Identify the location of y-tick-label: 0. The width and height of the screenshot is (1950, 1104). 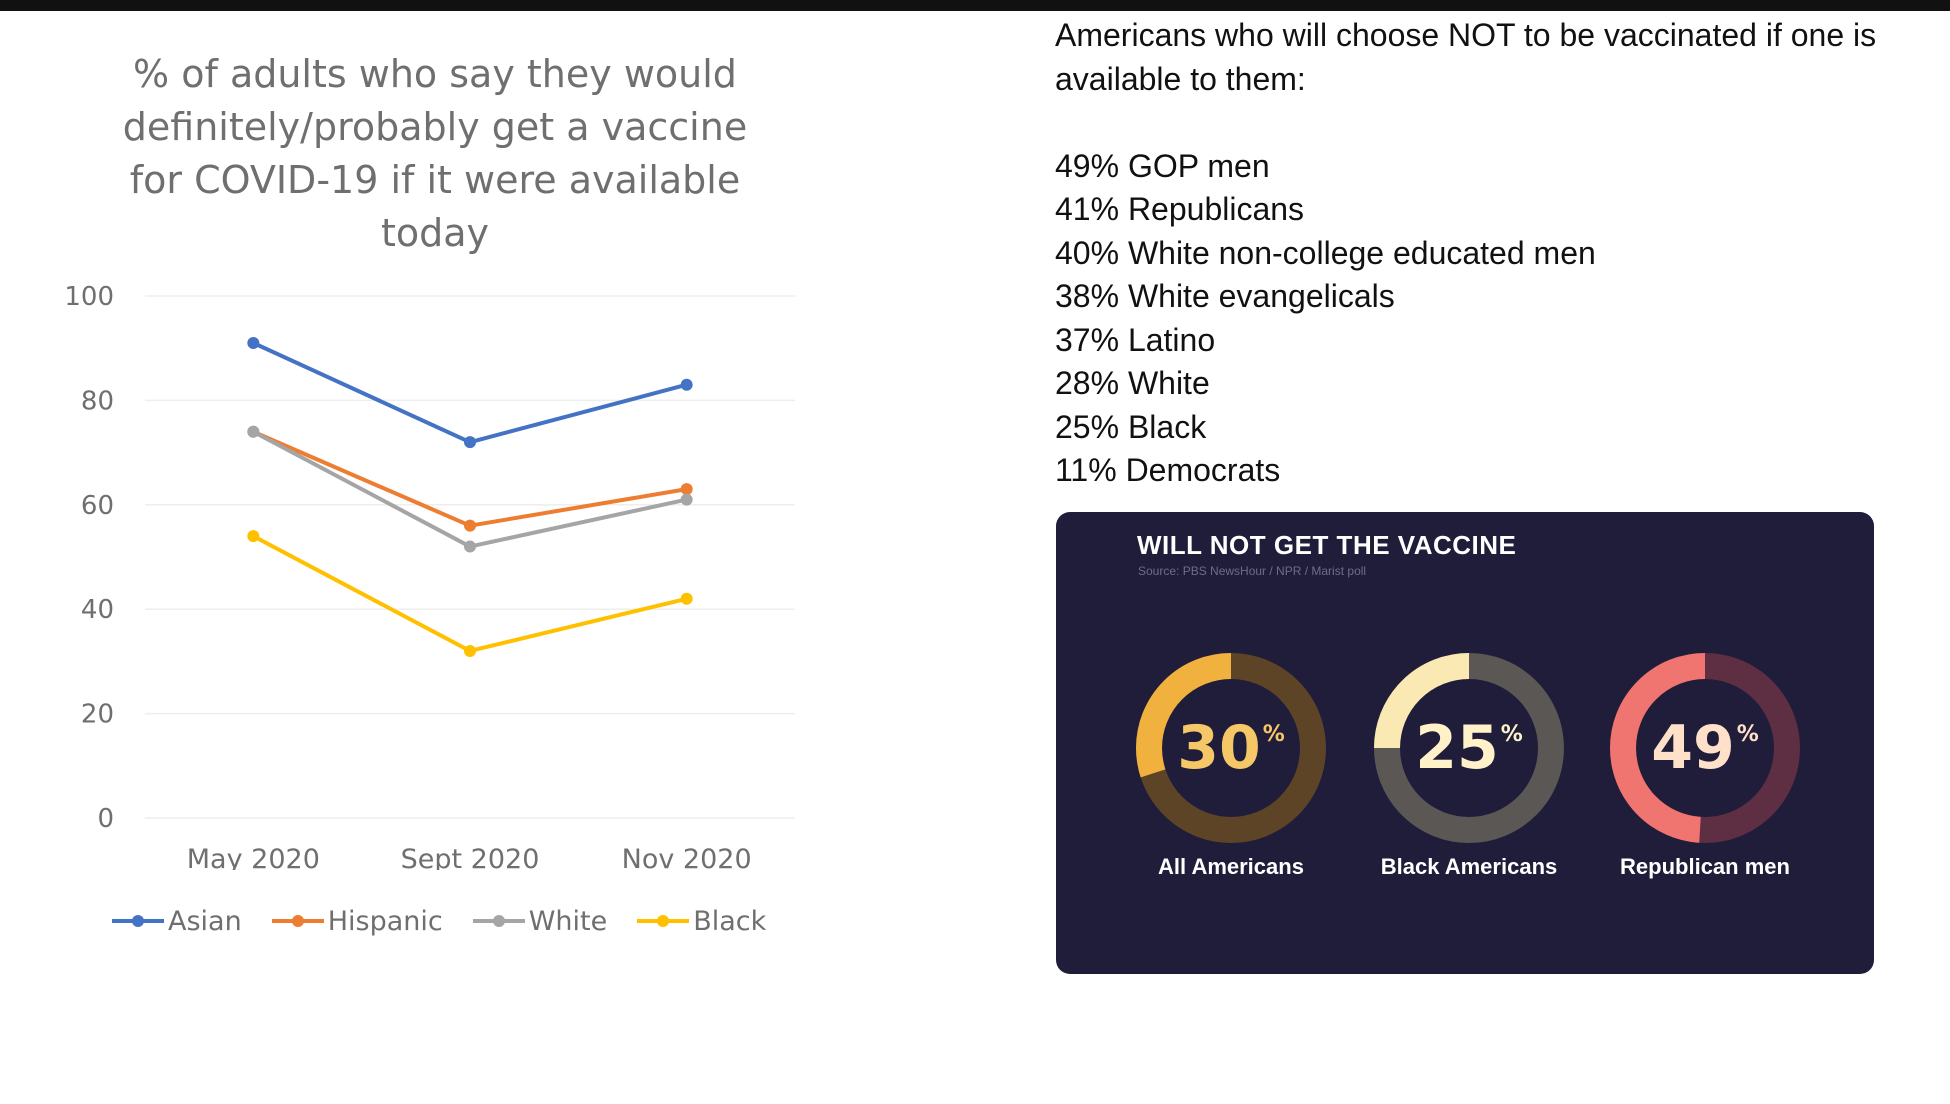
(105, 819).